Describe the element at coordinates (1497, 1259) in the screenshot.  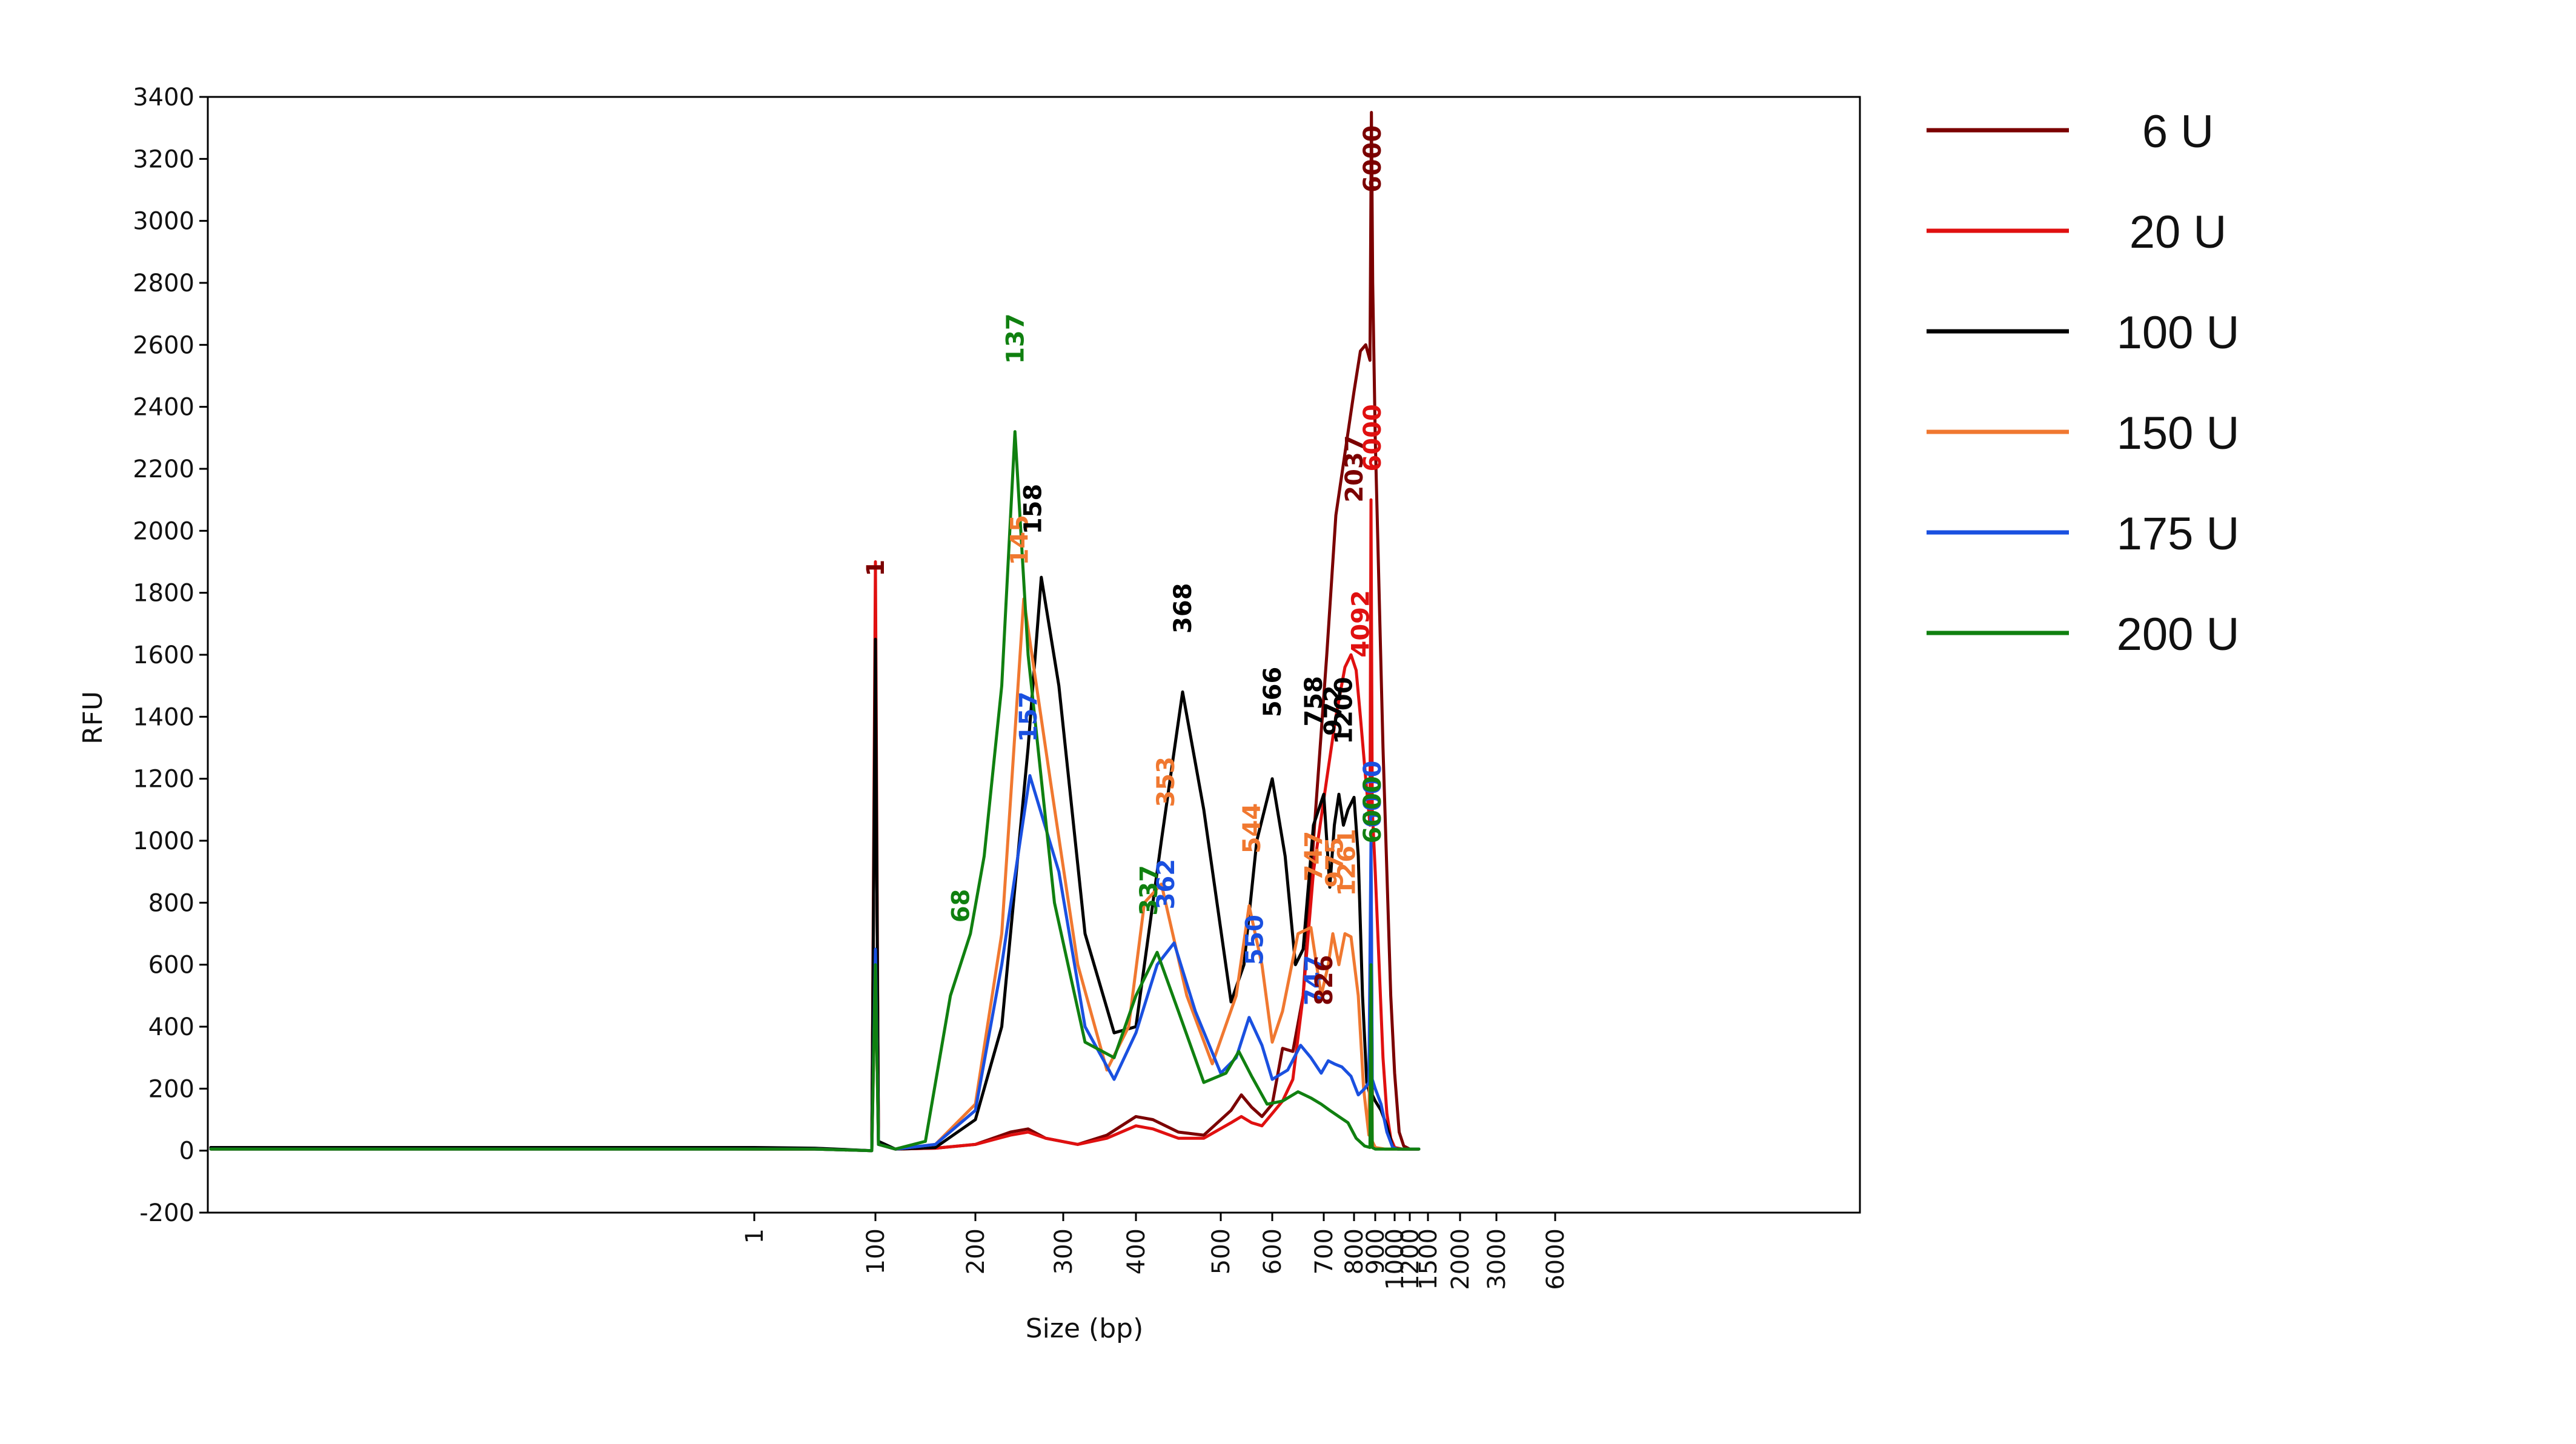
I see `x-tick-label: 3000` at that location.